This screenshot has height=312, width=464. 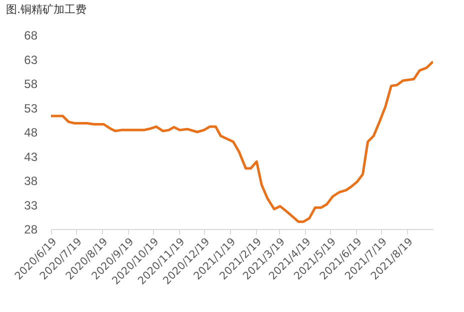 What do you see at coordinates (31, 157) in the screenshot?
I see `y-tick-label: 43` at bounding box center [31, 157].